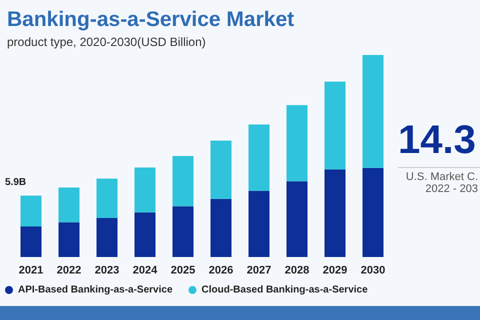 The height and width of the screenshot is (320, 480). Describe the element at coordinates (451, 189) in the screenshot. I see `text: 2022 - 203` at that location.